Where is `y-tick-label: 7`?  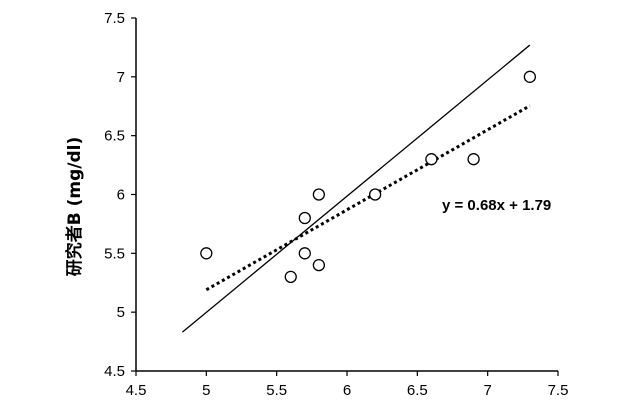
y-tick-label: 7 is located at coordinates (121, 77).